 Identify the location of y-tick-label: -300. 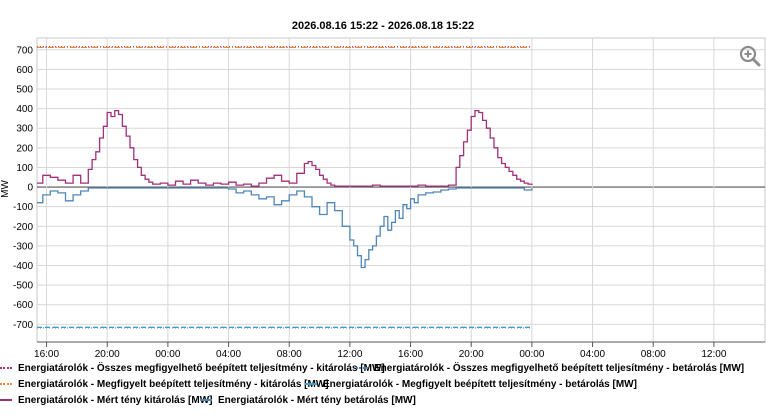
(23, 246).